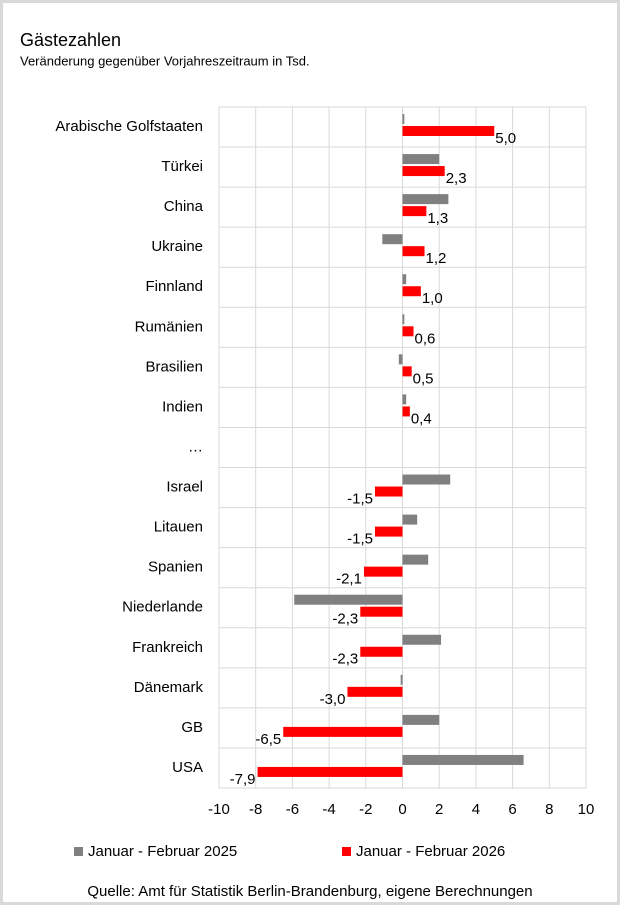 This screenshot has height=910, width=621. I want to click on chart-title: Gästezahlen, so click(70, 40).